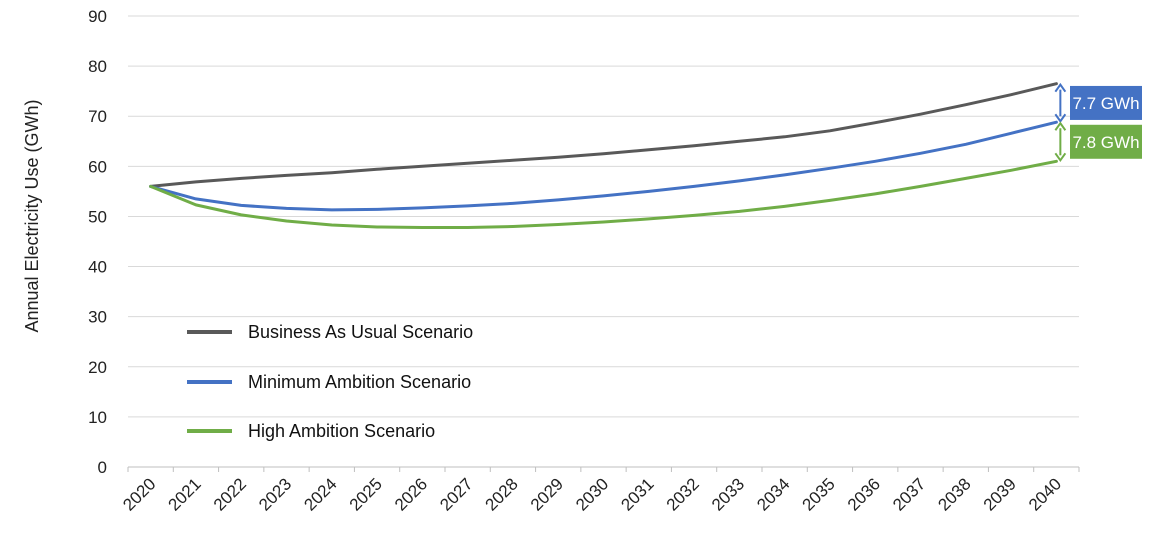 The height and width of the screenshot is (535, 1166). I want to click on callout-1: 7.7 GWh, so click(1098, 102).